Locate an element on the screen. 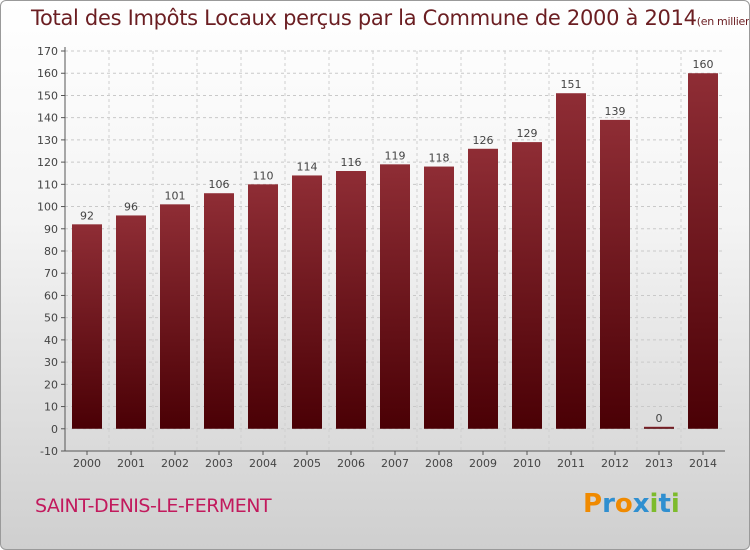 The image size is (750, 550). data-label: 151 is located at coordinates (571, 84).